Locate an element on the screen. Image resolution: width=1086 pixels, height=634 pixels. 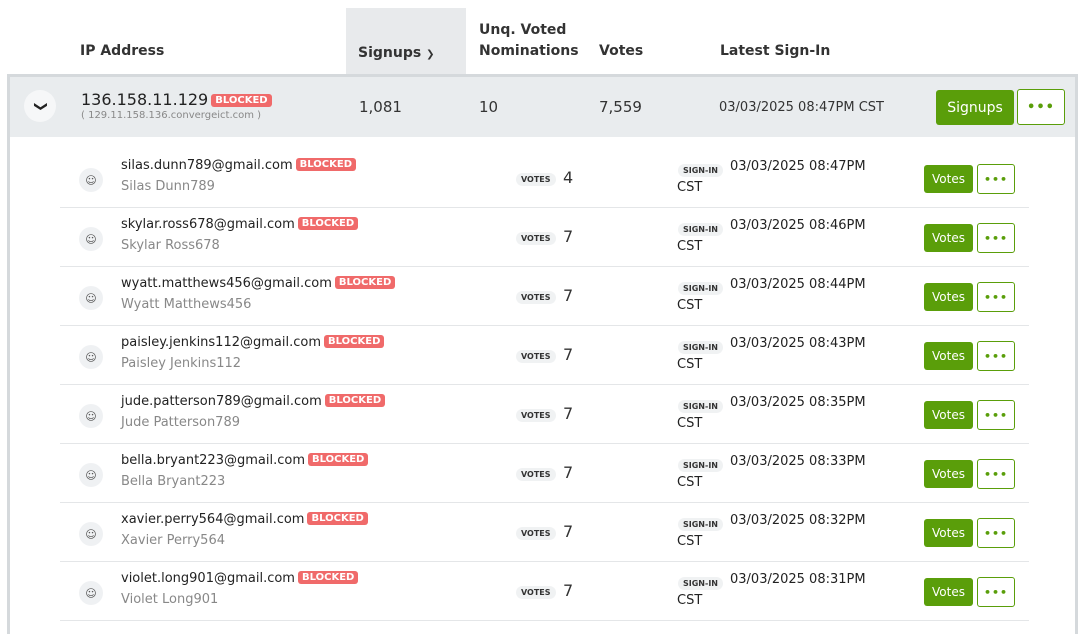
ip-signups: 1,081 is located at coordinates (380, 107).